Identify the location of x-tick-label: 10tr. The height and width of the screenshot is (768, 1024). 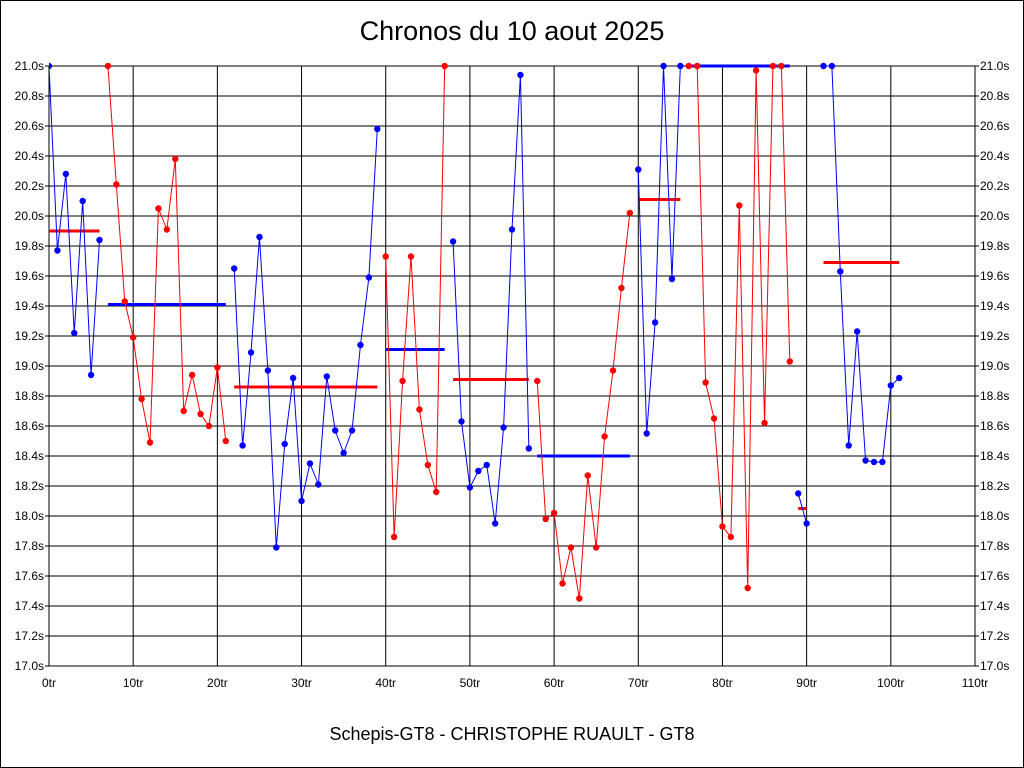
(133, 683).